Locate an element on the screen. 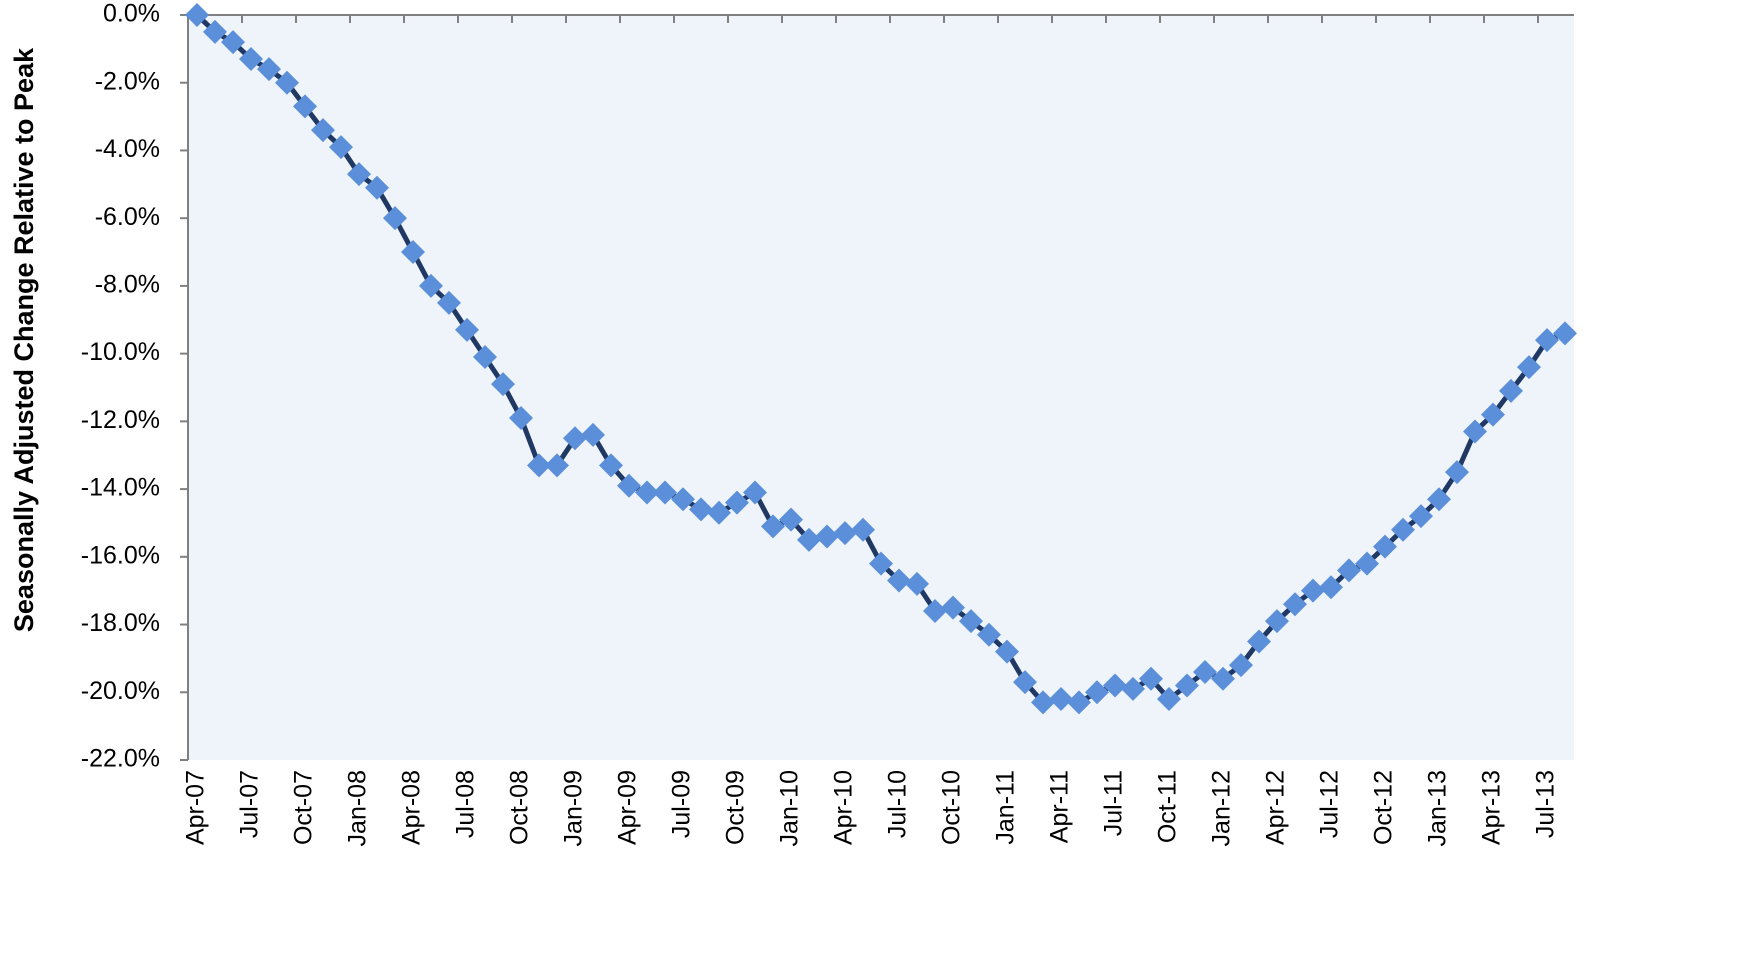  x-tick-label: Apr-13 is located at coordinates (1492, 807).